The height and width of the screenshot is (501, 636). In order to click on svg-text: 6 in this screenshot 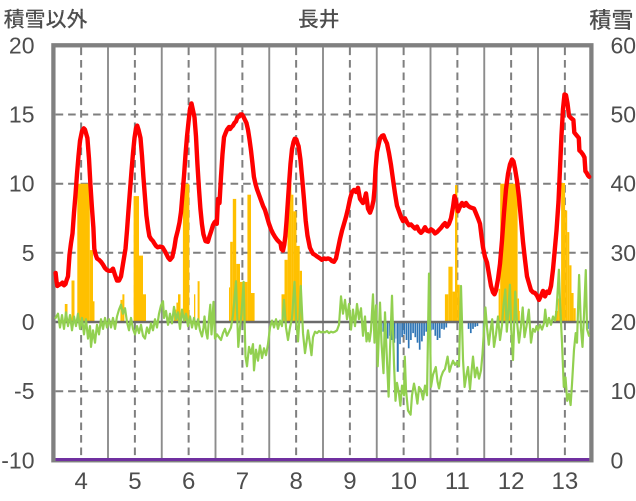, I will do `click(188, 481)`.